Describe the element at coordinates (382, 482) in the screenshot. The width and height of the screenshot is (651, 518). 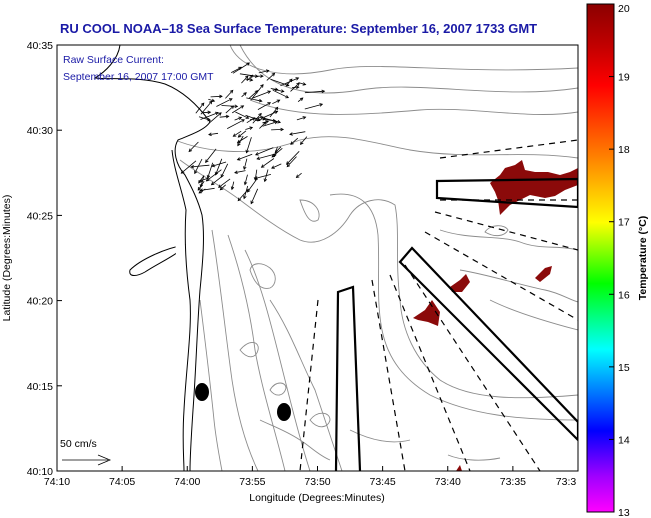
I see `x-tick-label: 73:45` at that location.